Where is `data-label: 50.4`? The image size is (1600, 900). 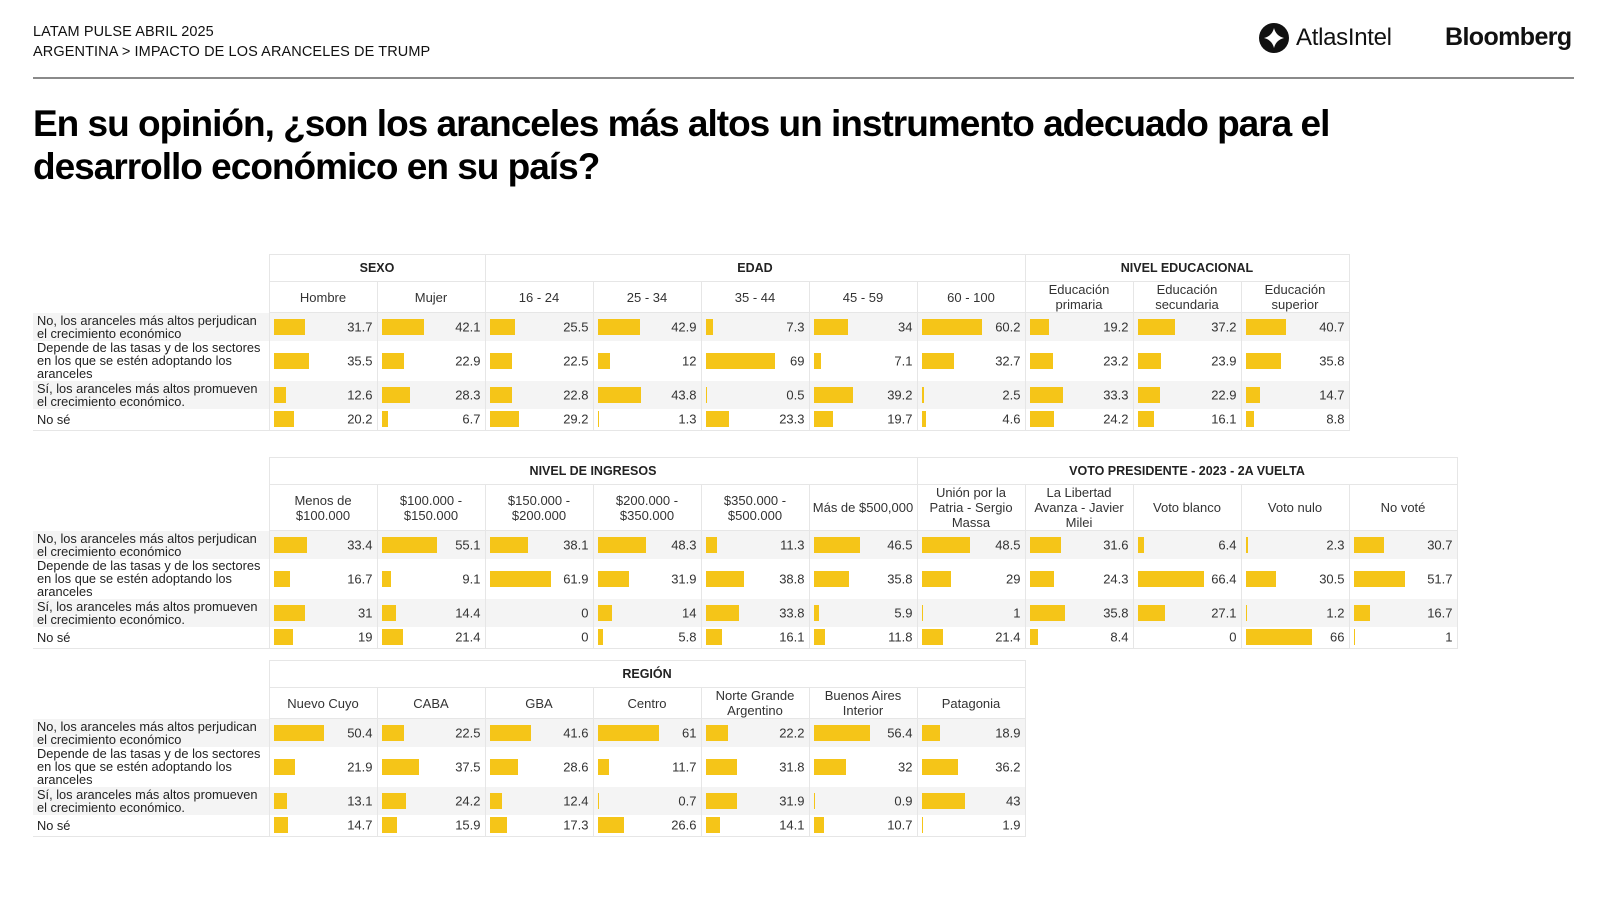
data-label: 50.4 is located at coordinates (360, 733).